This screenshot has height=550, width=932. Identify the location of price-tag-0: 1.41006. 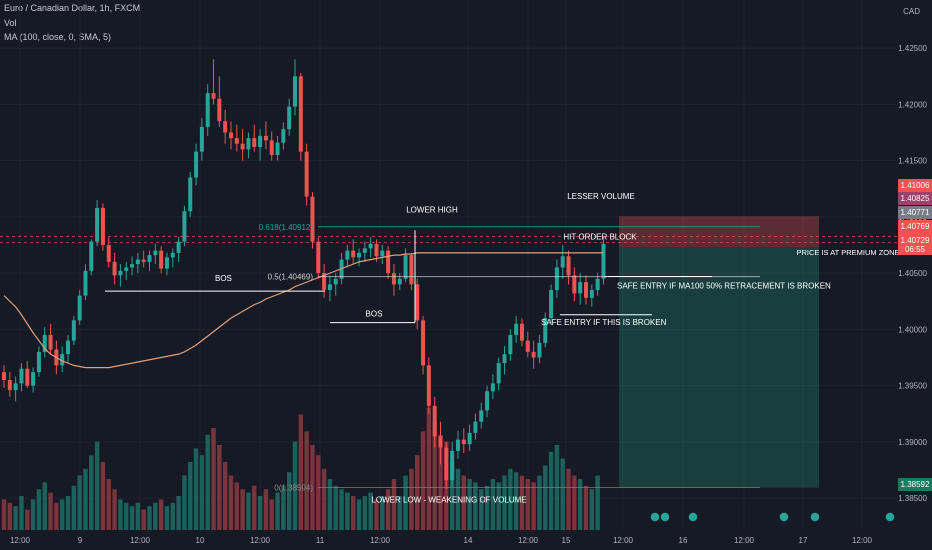
(915, 185).